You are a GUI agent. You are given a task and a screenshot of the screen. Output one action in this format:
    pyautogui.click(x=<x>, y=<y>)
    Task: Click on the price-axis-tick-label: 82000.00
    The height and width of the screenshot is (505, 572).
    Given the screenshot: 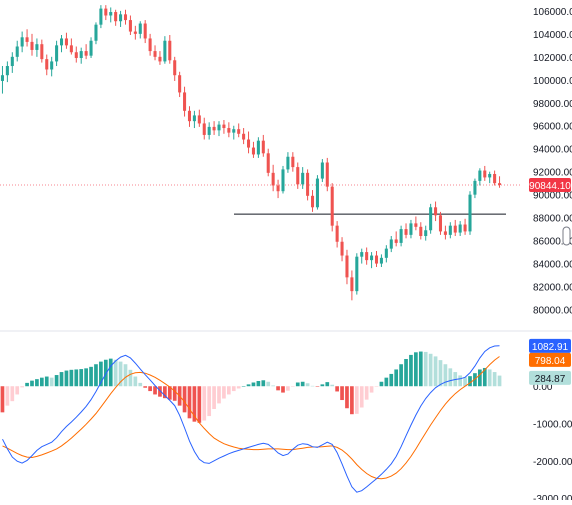 What is the action you would take?
    pyautogui.click(x=552, y=288)
    